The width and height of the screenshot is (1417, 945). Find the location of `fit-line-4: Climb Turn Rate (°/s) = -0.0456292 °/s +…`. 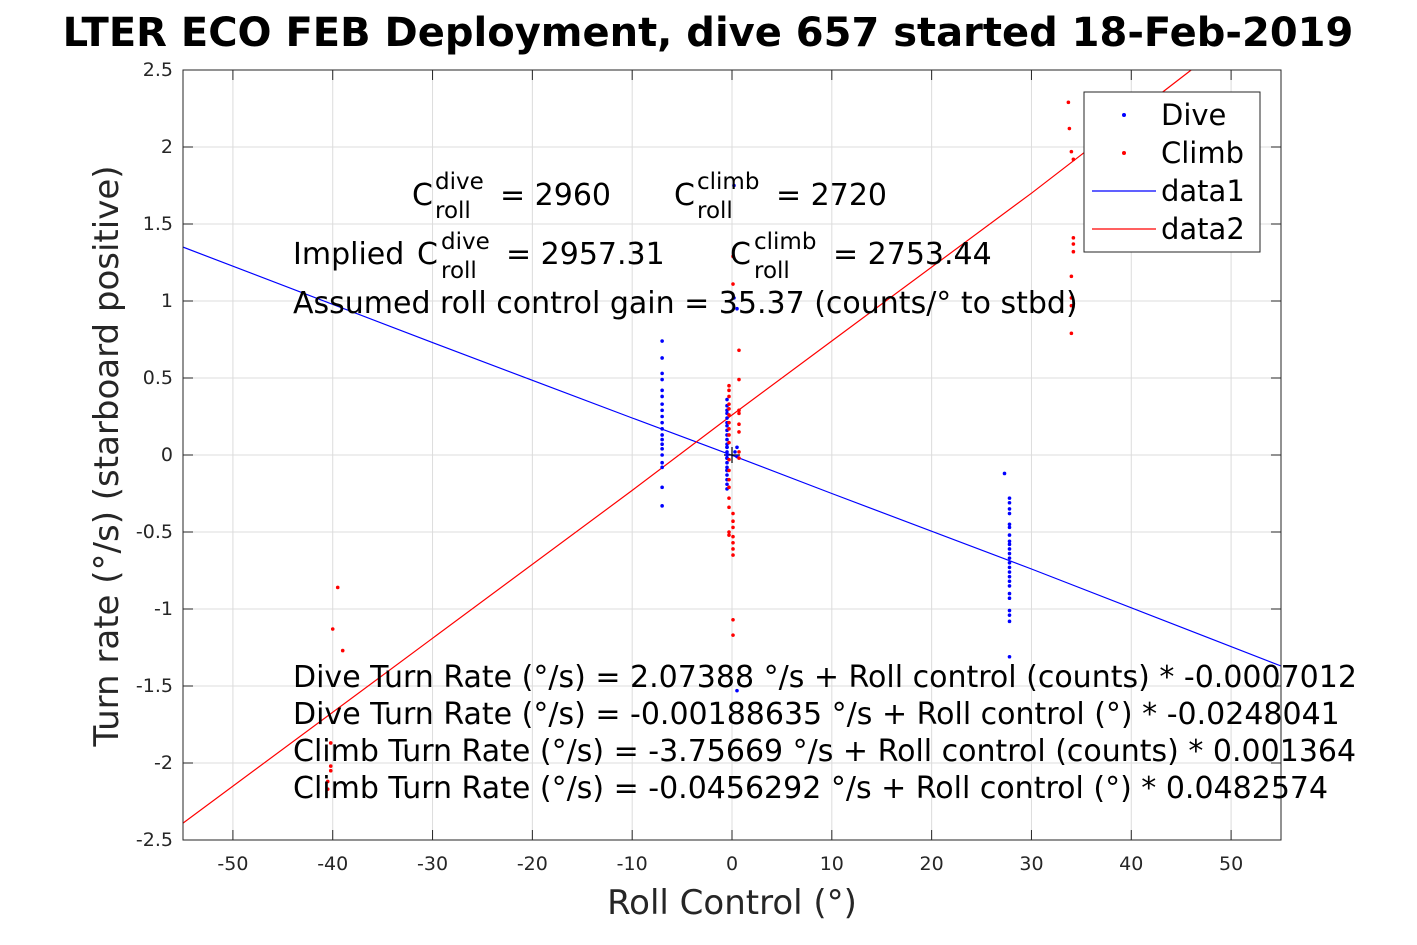

fit-line-4: Climb Turn Rate (°/s) = -0.0456292 °/s +… is located at coordinates (810, 788).